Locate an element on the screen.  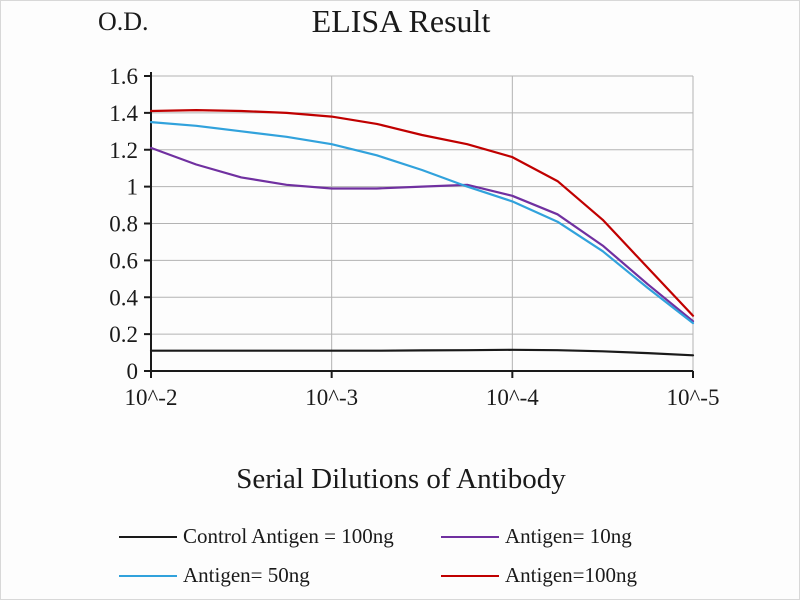
svg-text: 10^-5 is located at coordinates (693, 397).